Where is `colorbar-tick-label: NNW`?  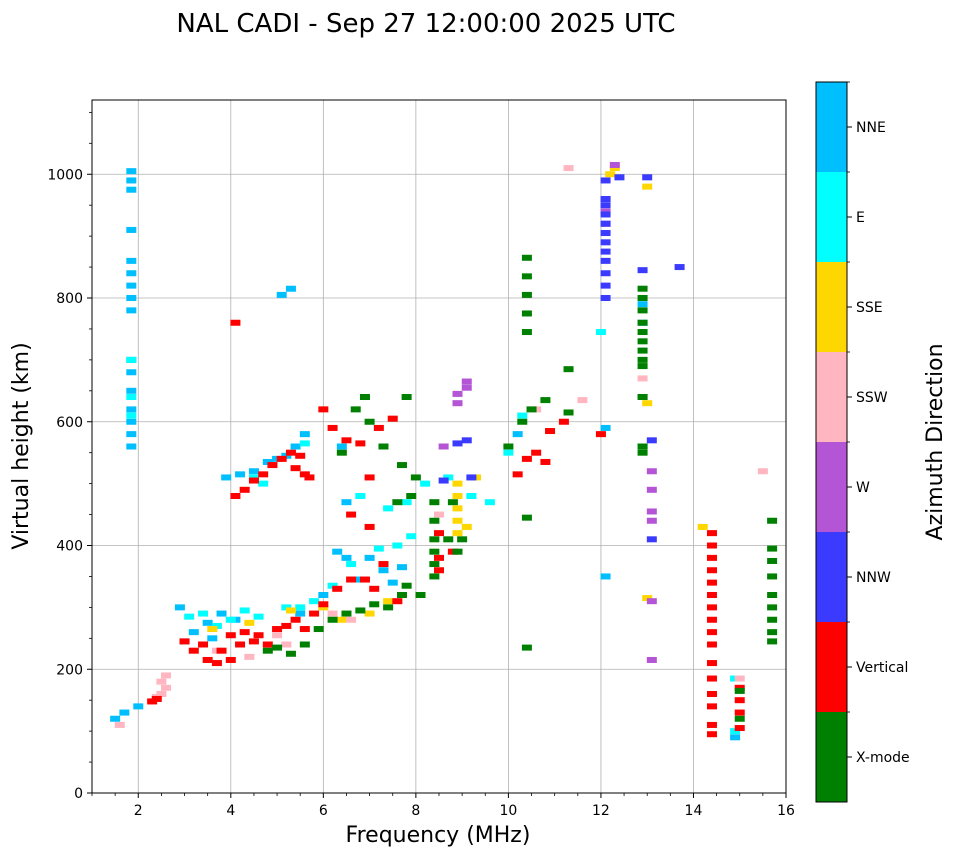 colorbar-tick-label: NNW is located at coordinates (873, 578).